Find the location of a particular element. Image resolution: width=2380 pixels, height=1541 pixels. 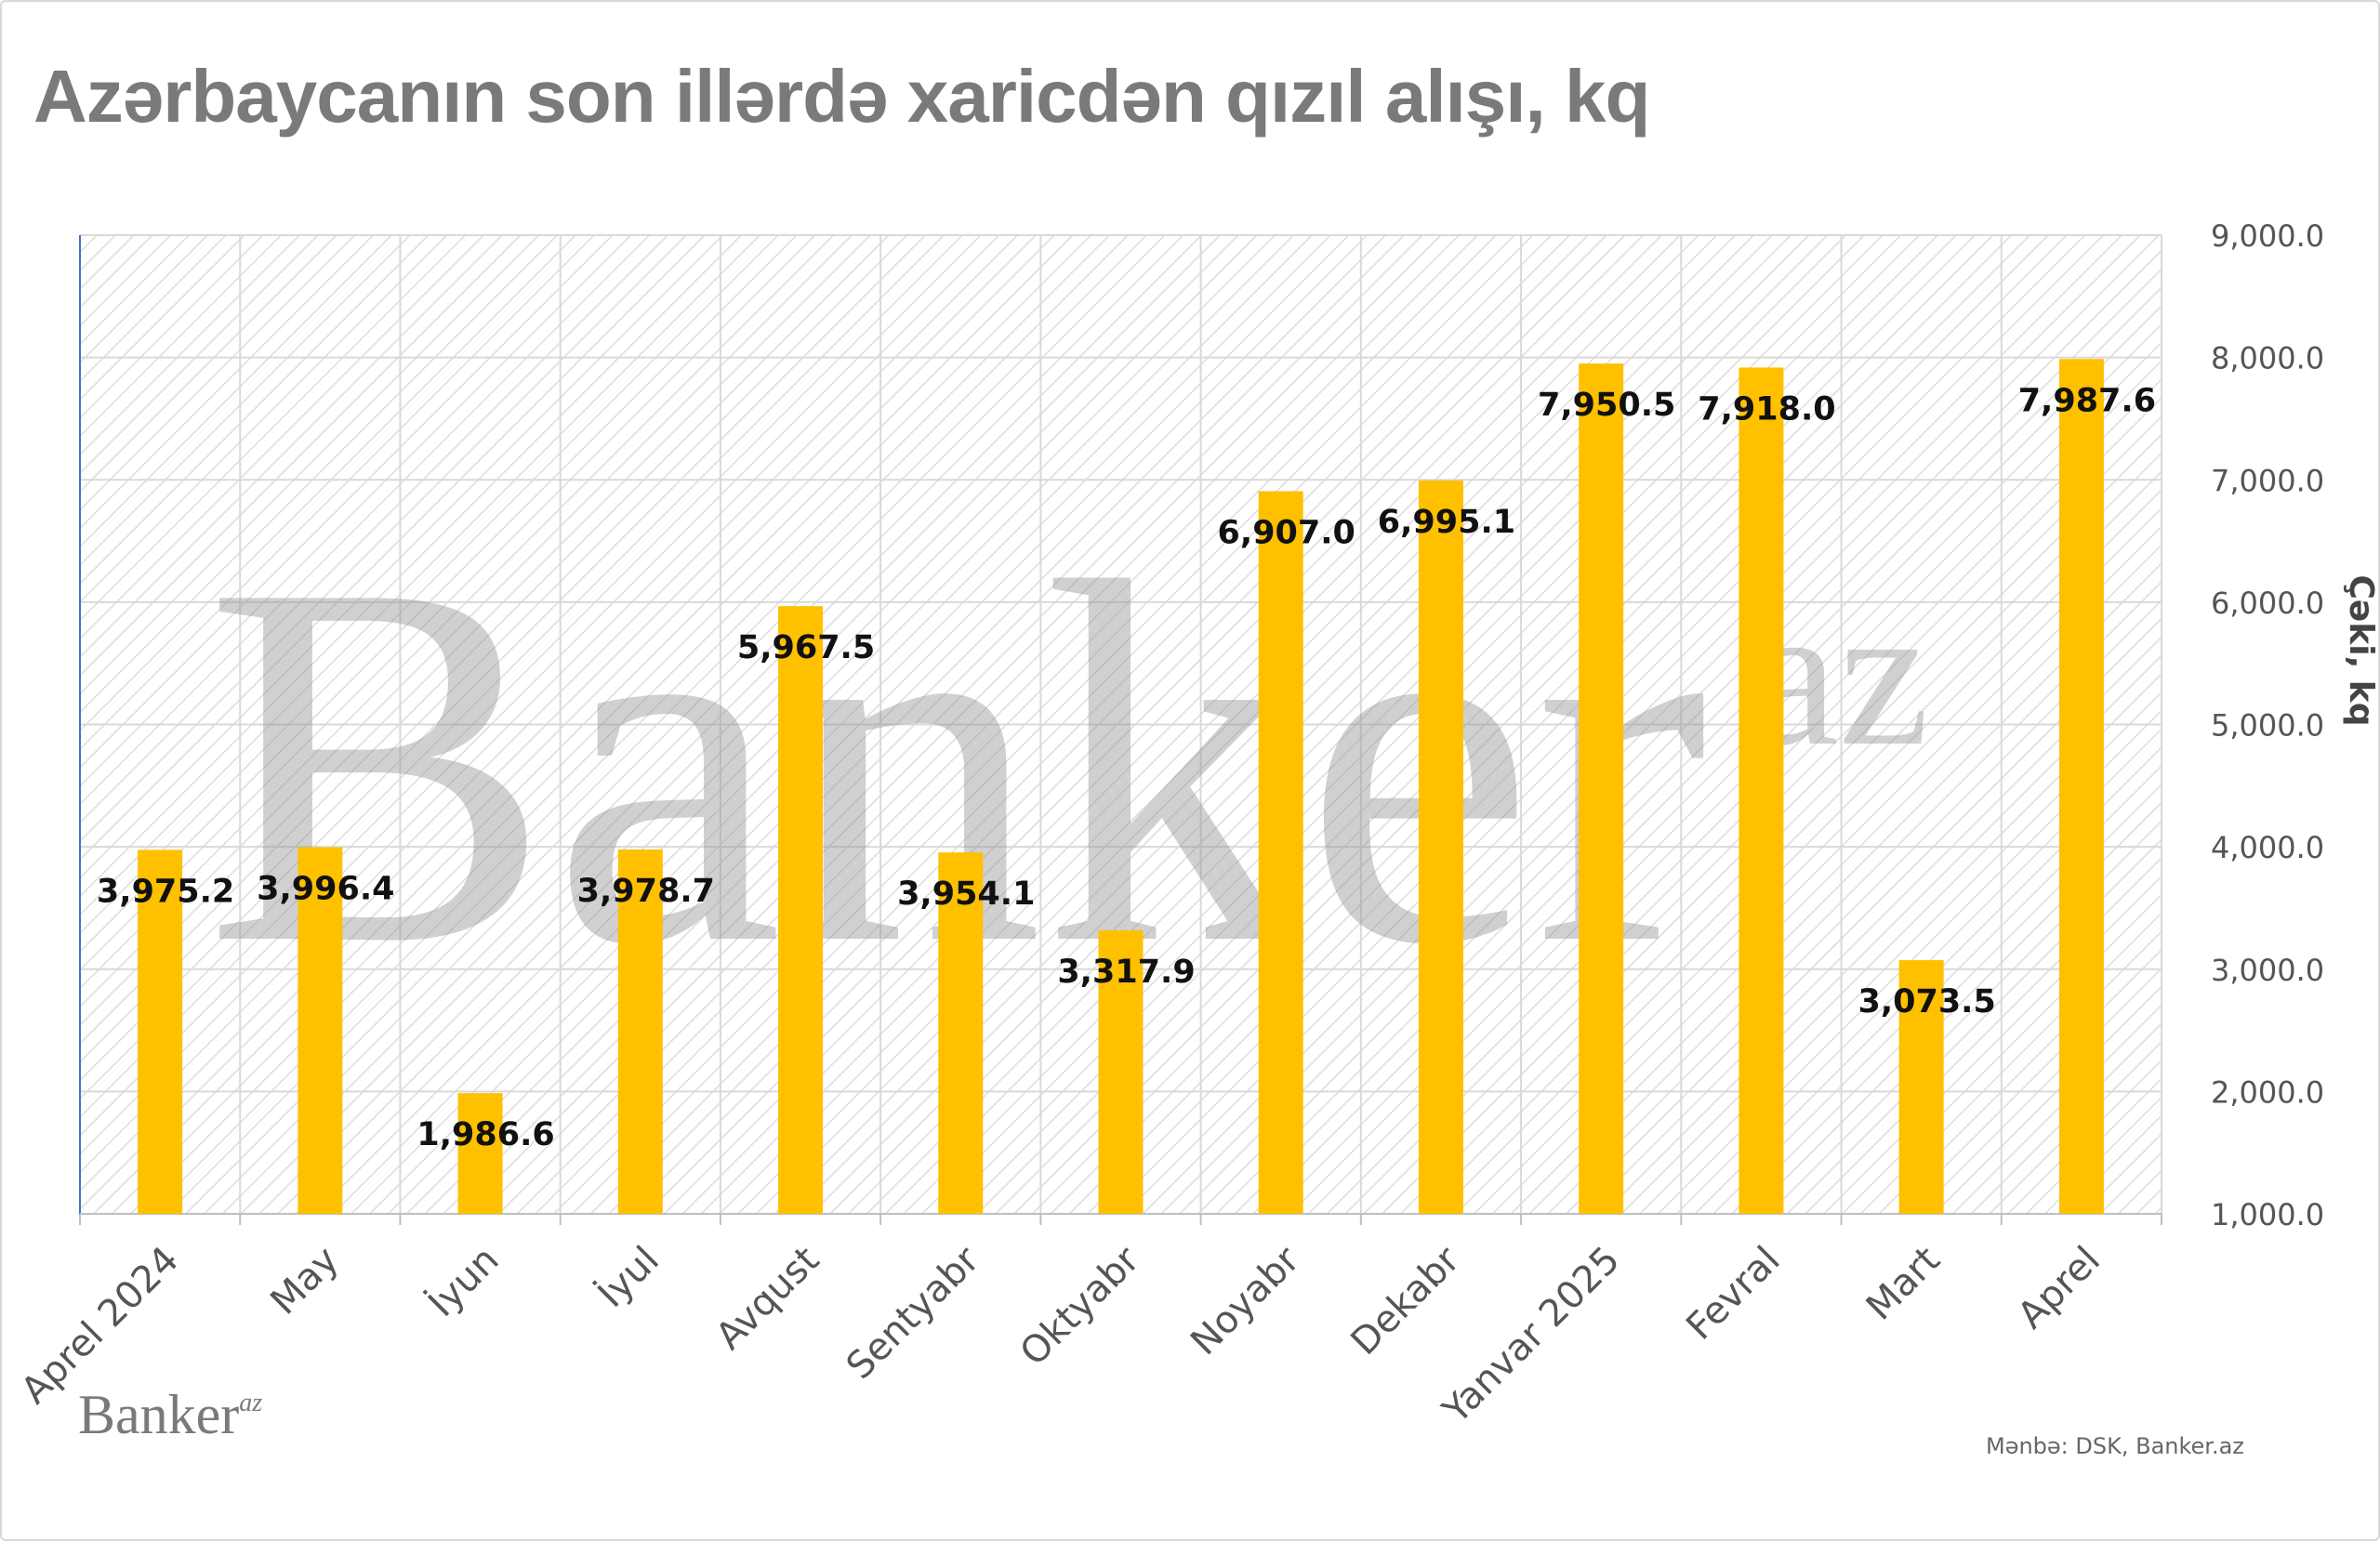

data-label: 1,986.6 is located at coordinates (485, 1134).